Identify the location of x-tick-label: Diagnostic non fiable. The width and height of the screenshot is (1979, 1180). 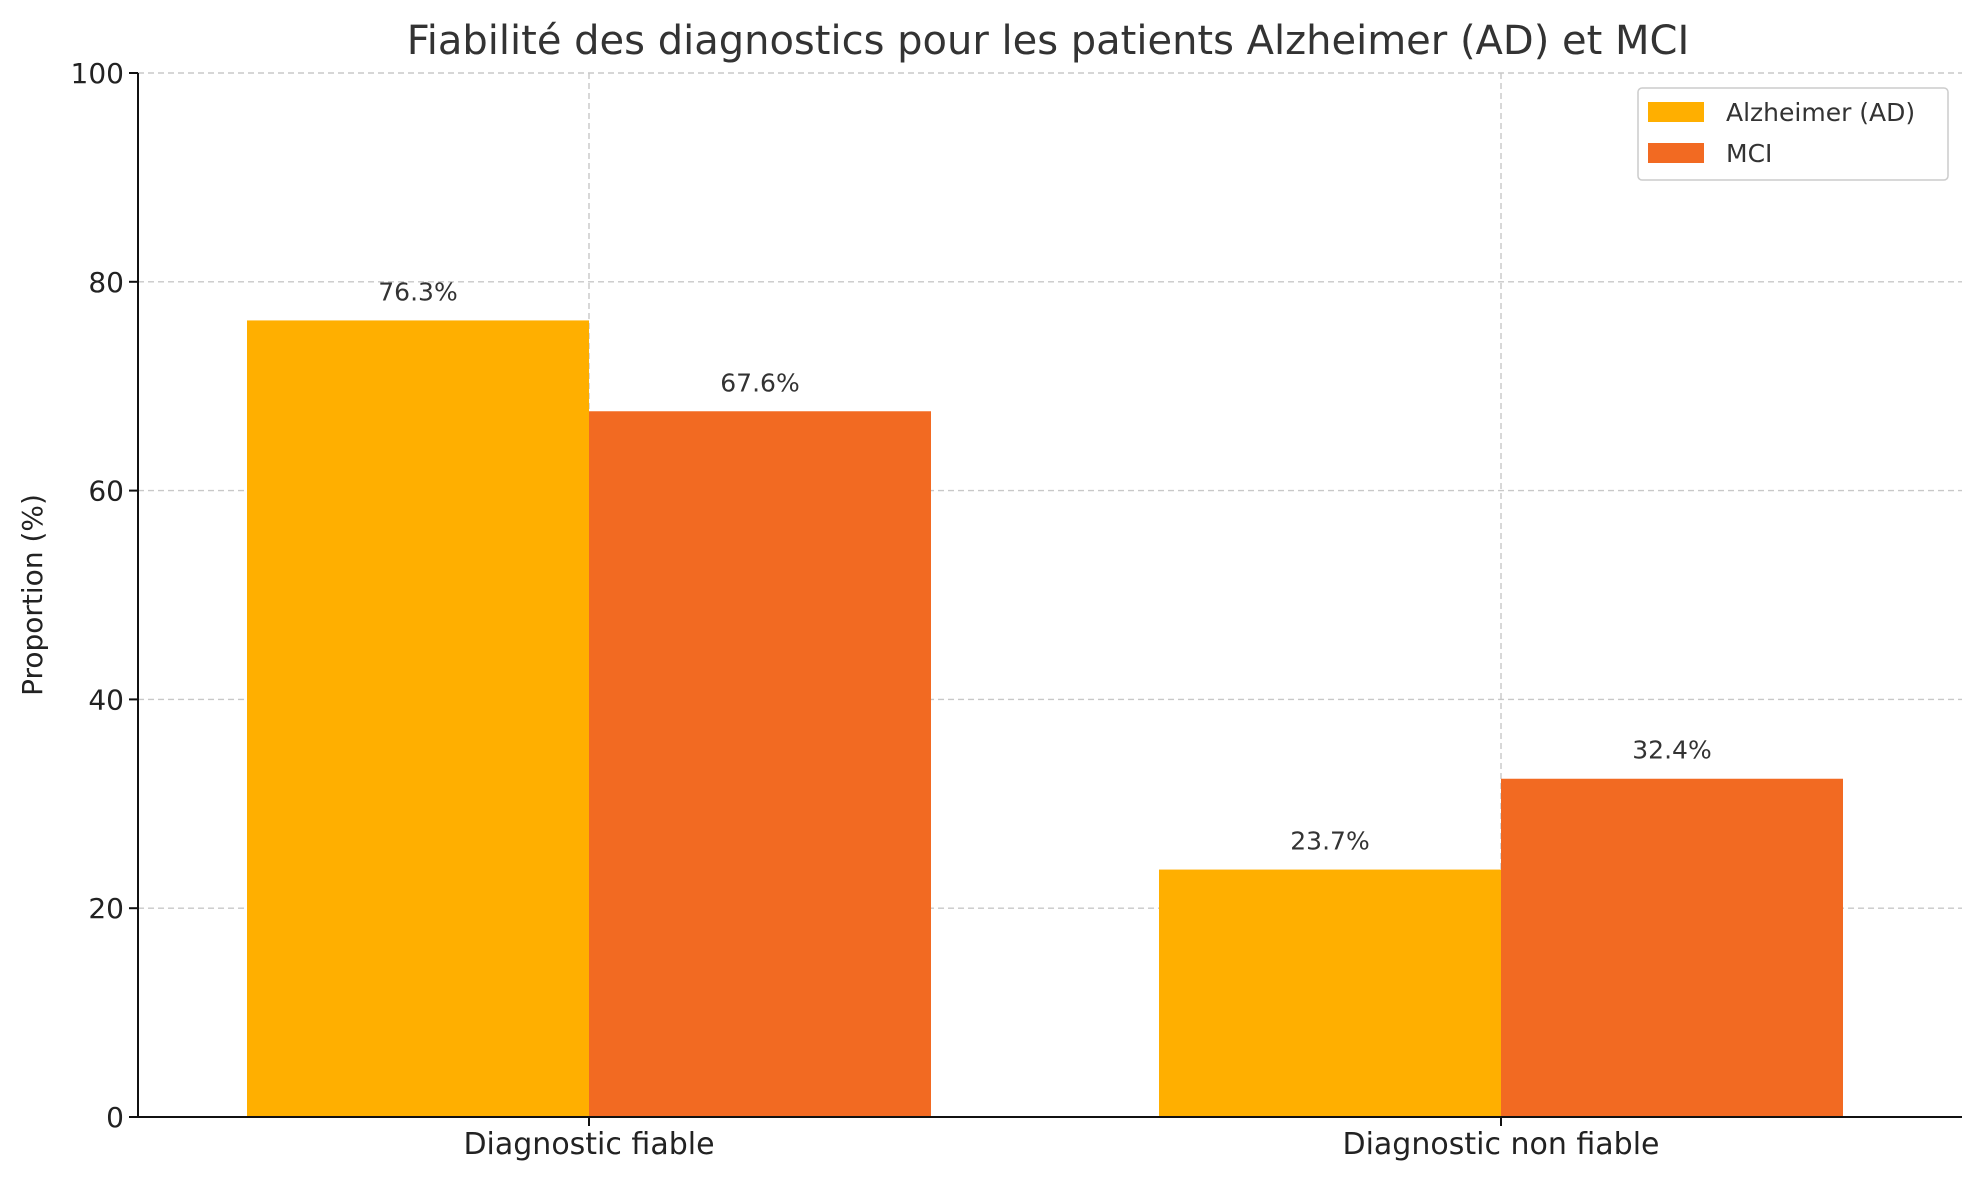
(1500, 1144).